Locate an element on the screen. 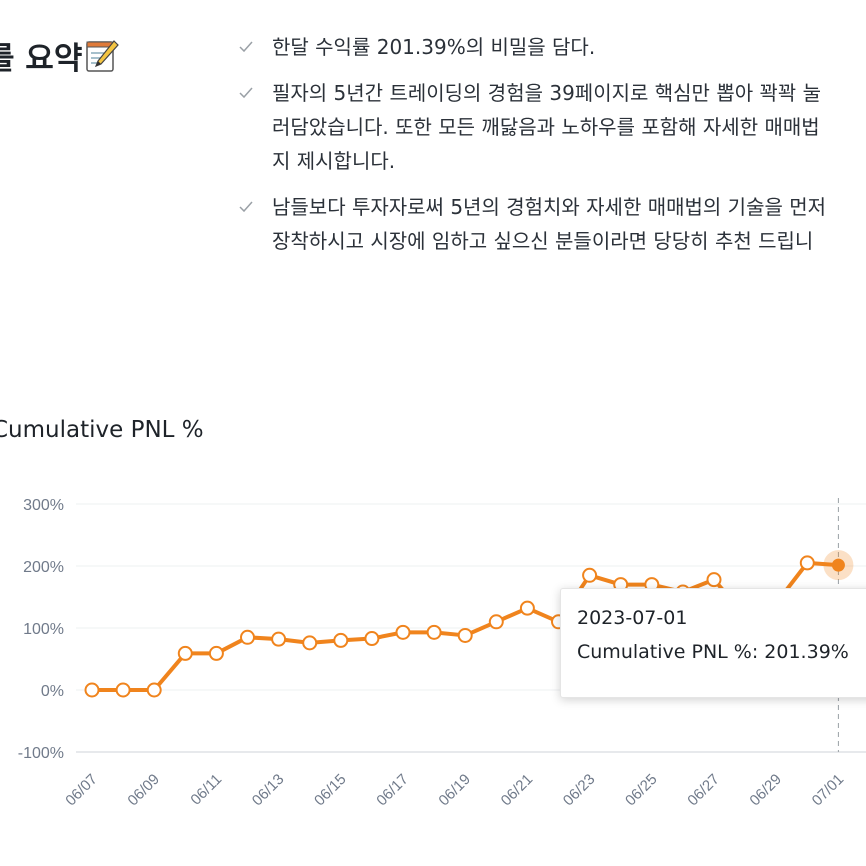 The height and width of the screenshot is (866, 866). x-tick-label: 06/25 is located at coordinates (641, 790).